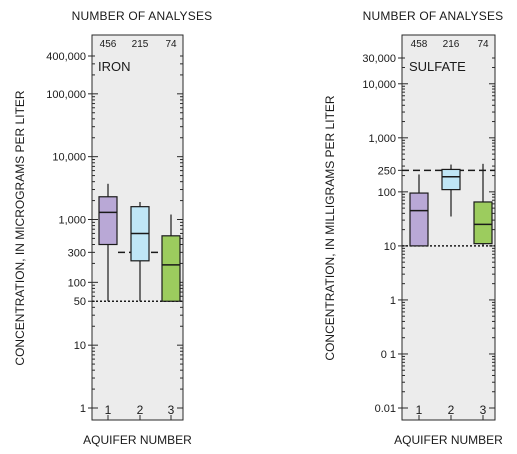  I want to click on panel-title: SULFATE, so click(437, 66).